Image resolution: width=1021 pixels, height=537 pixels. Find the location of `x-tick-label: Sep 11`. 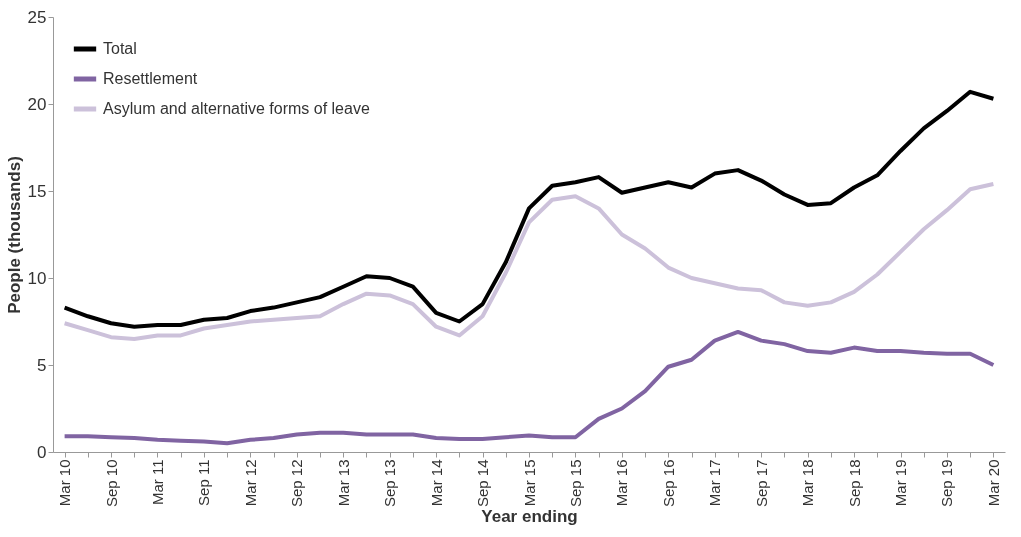

x-tick-label: Sep 11 is located at coordinates (204, 482).